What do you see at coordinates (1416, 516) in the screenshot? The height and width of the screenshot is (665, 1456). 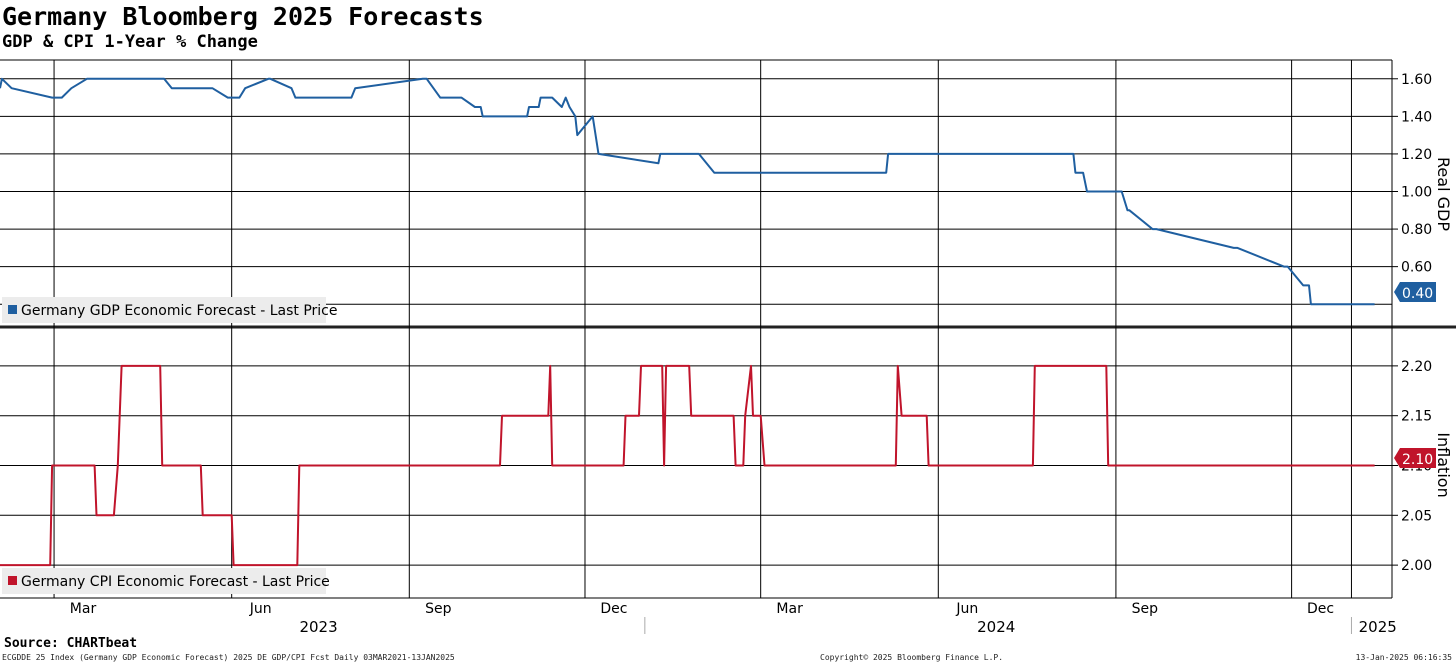 I see `cpi-y-tick-label: 2.05` at bounding box center [1416, 516].